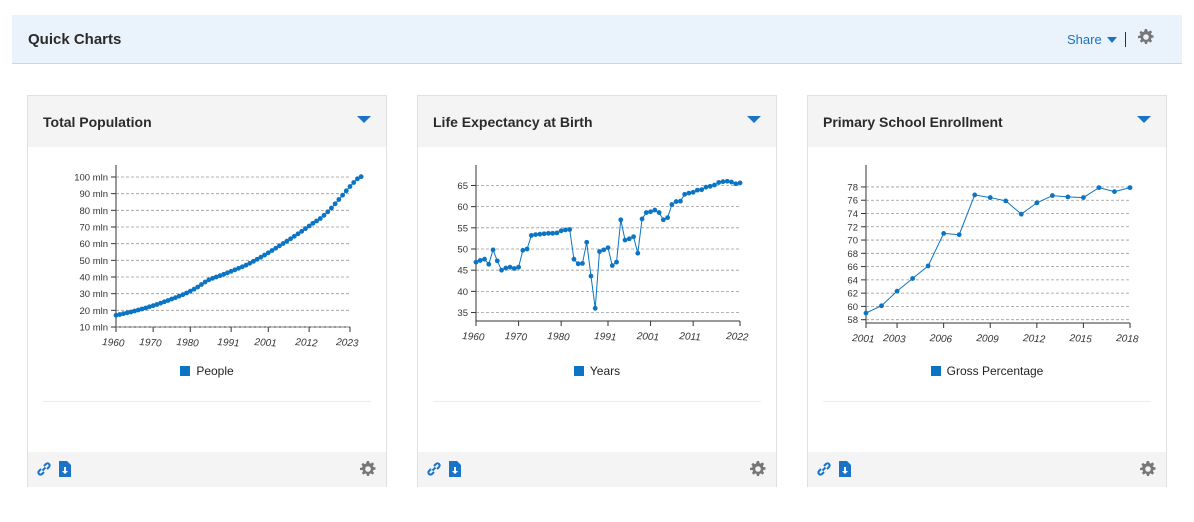  What do you see at coordinates (515, 337) in the screenshot?
I see `x-tick-label: 1970` at bounding box center [515, 337].